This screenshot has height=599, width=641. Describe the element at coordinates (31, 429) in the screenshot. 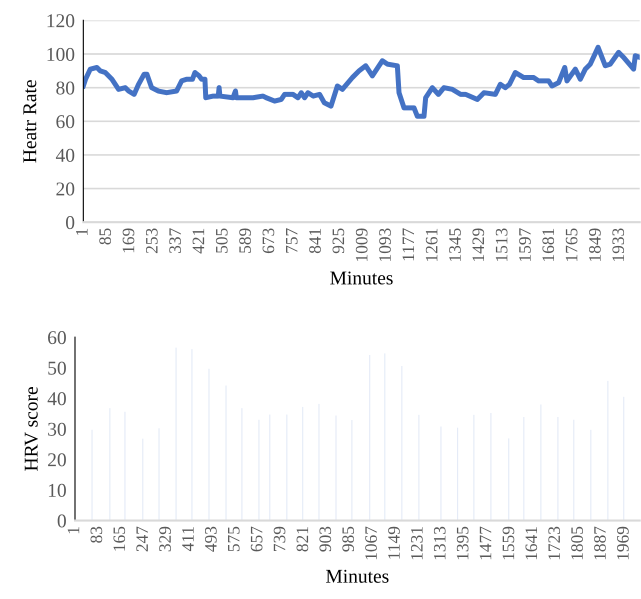

I see `y-axis-title: HRV score` at that location.